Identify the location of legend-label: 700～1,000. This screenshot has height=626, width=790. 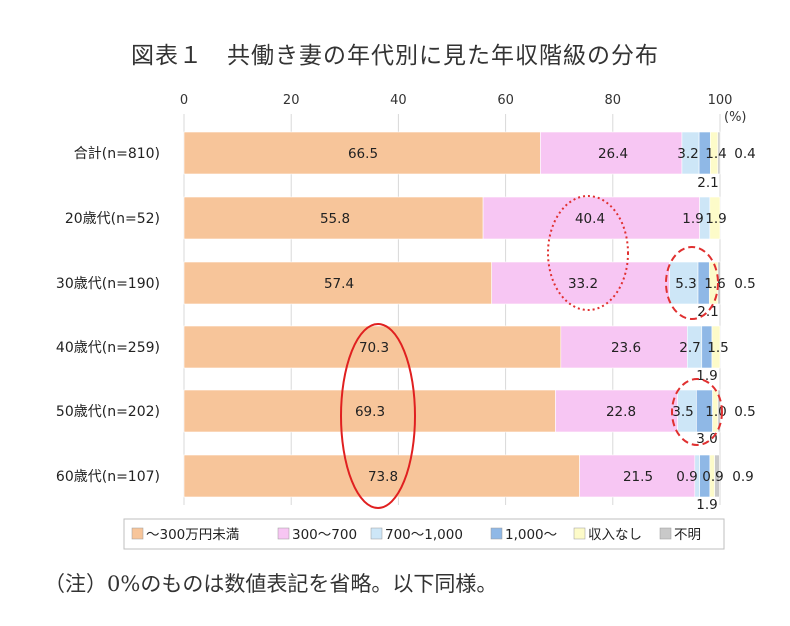
(424, 535).